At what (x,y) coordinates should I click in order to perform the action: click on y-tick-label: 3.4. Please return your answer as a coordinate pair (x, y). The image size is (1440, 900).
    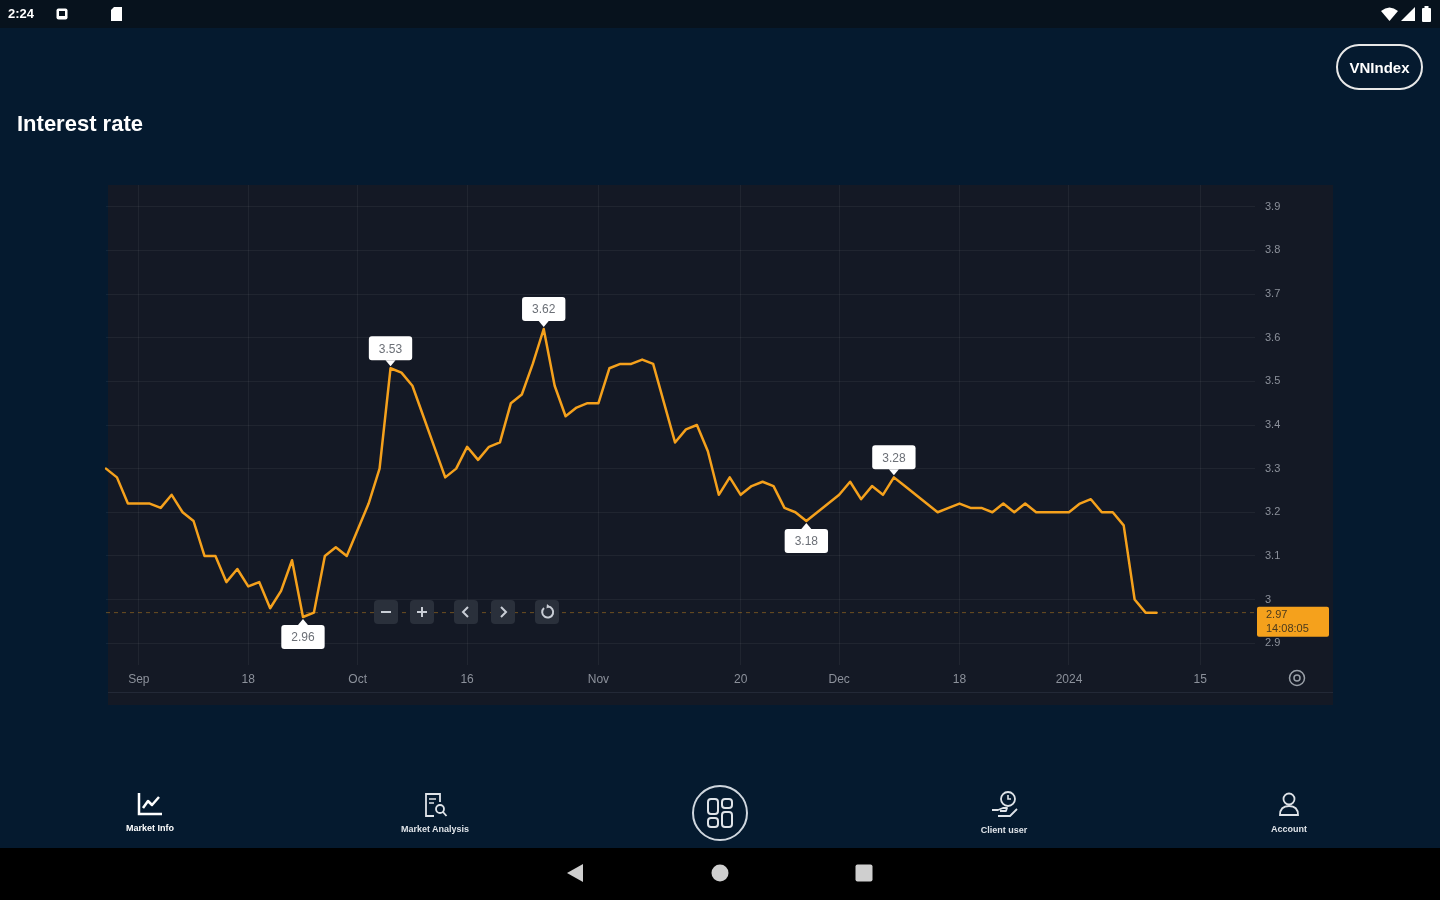
    Looking at the image, I should click on (1273, 424).